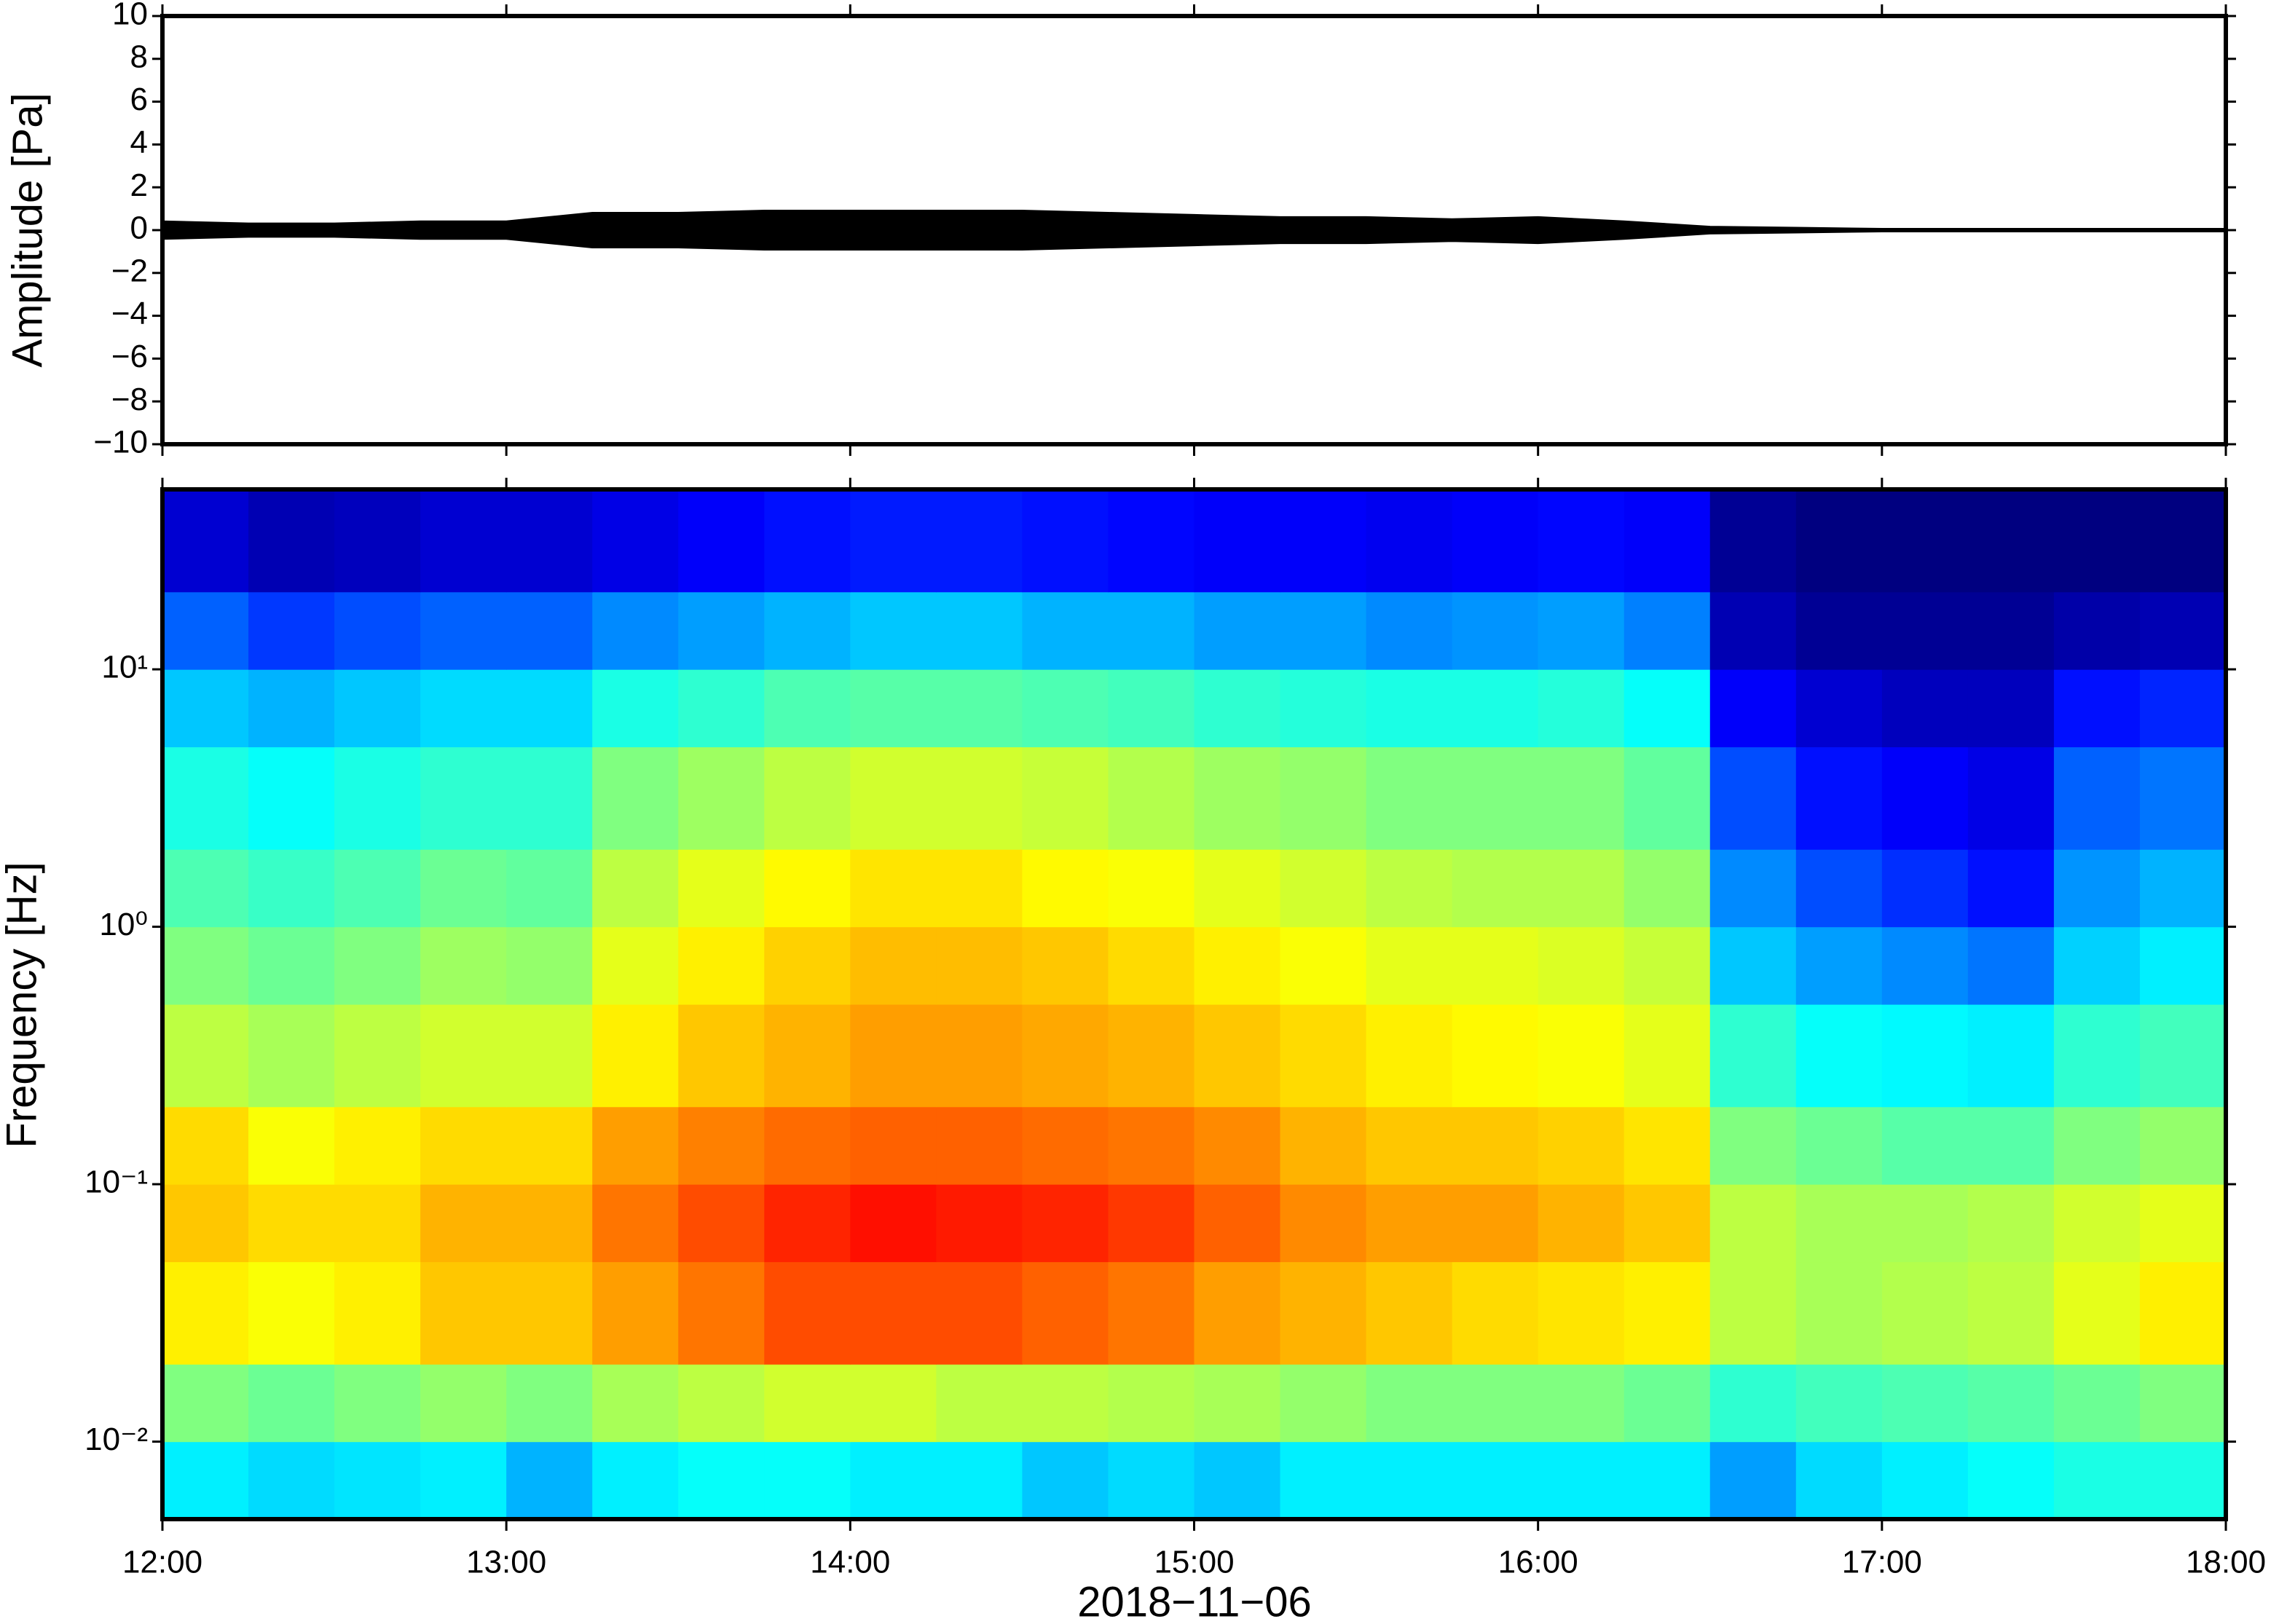 The image size is (2271, 1624). Describe the element at coordinates (27, 229) in the screenshot. I see `y-axis-title: Amplitude [Pa]` at that location.